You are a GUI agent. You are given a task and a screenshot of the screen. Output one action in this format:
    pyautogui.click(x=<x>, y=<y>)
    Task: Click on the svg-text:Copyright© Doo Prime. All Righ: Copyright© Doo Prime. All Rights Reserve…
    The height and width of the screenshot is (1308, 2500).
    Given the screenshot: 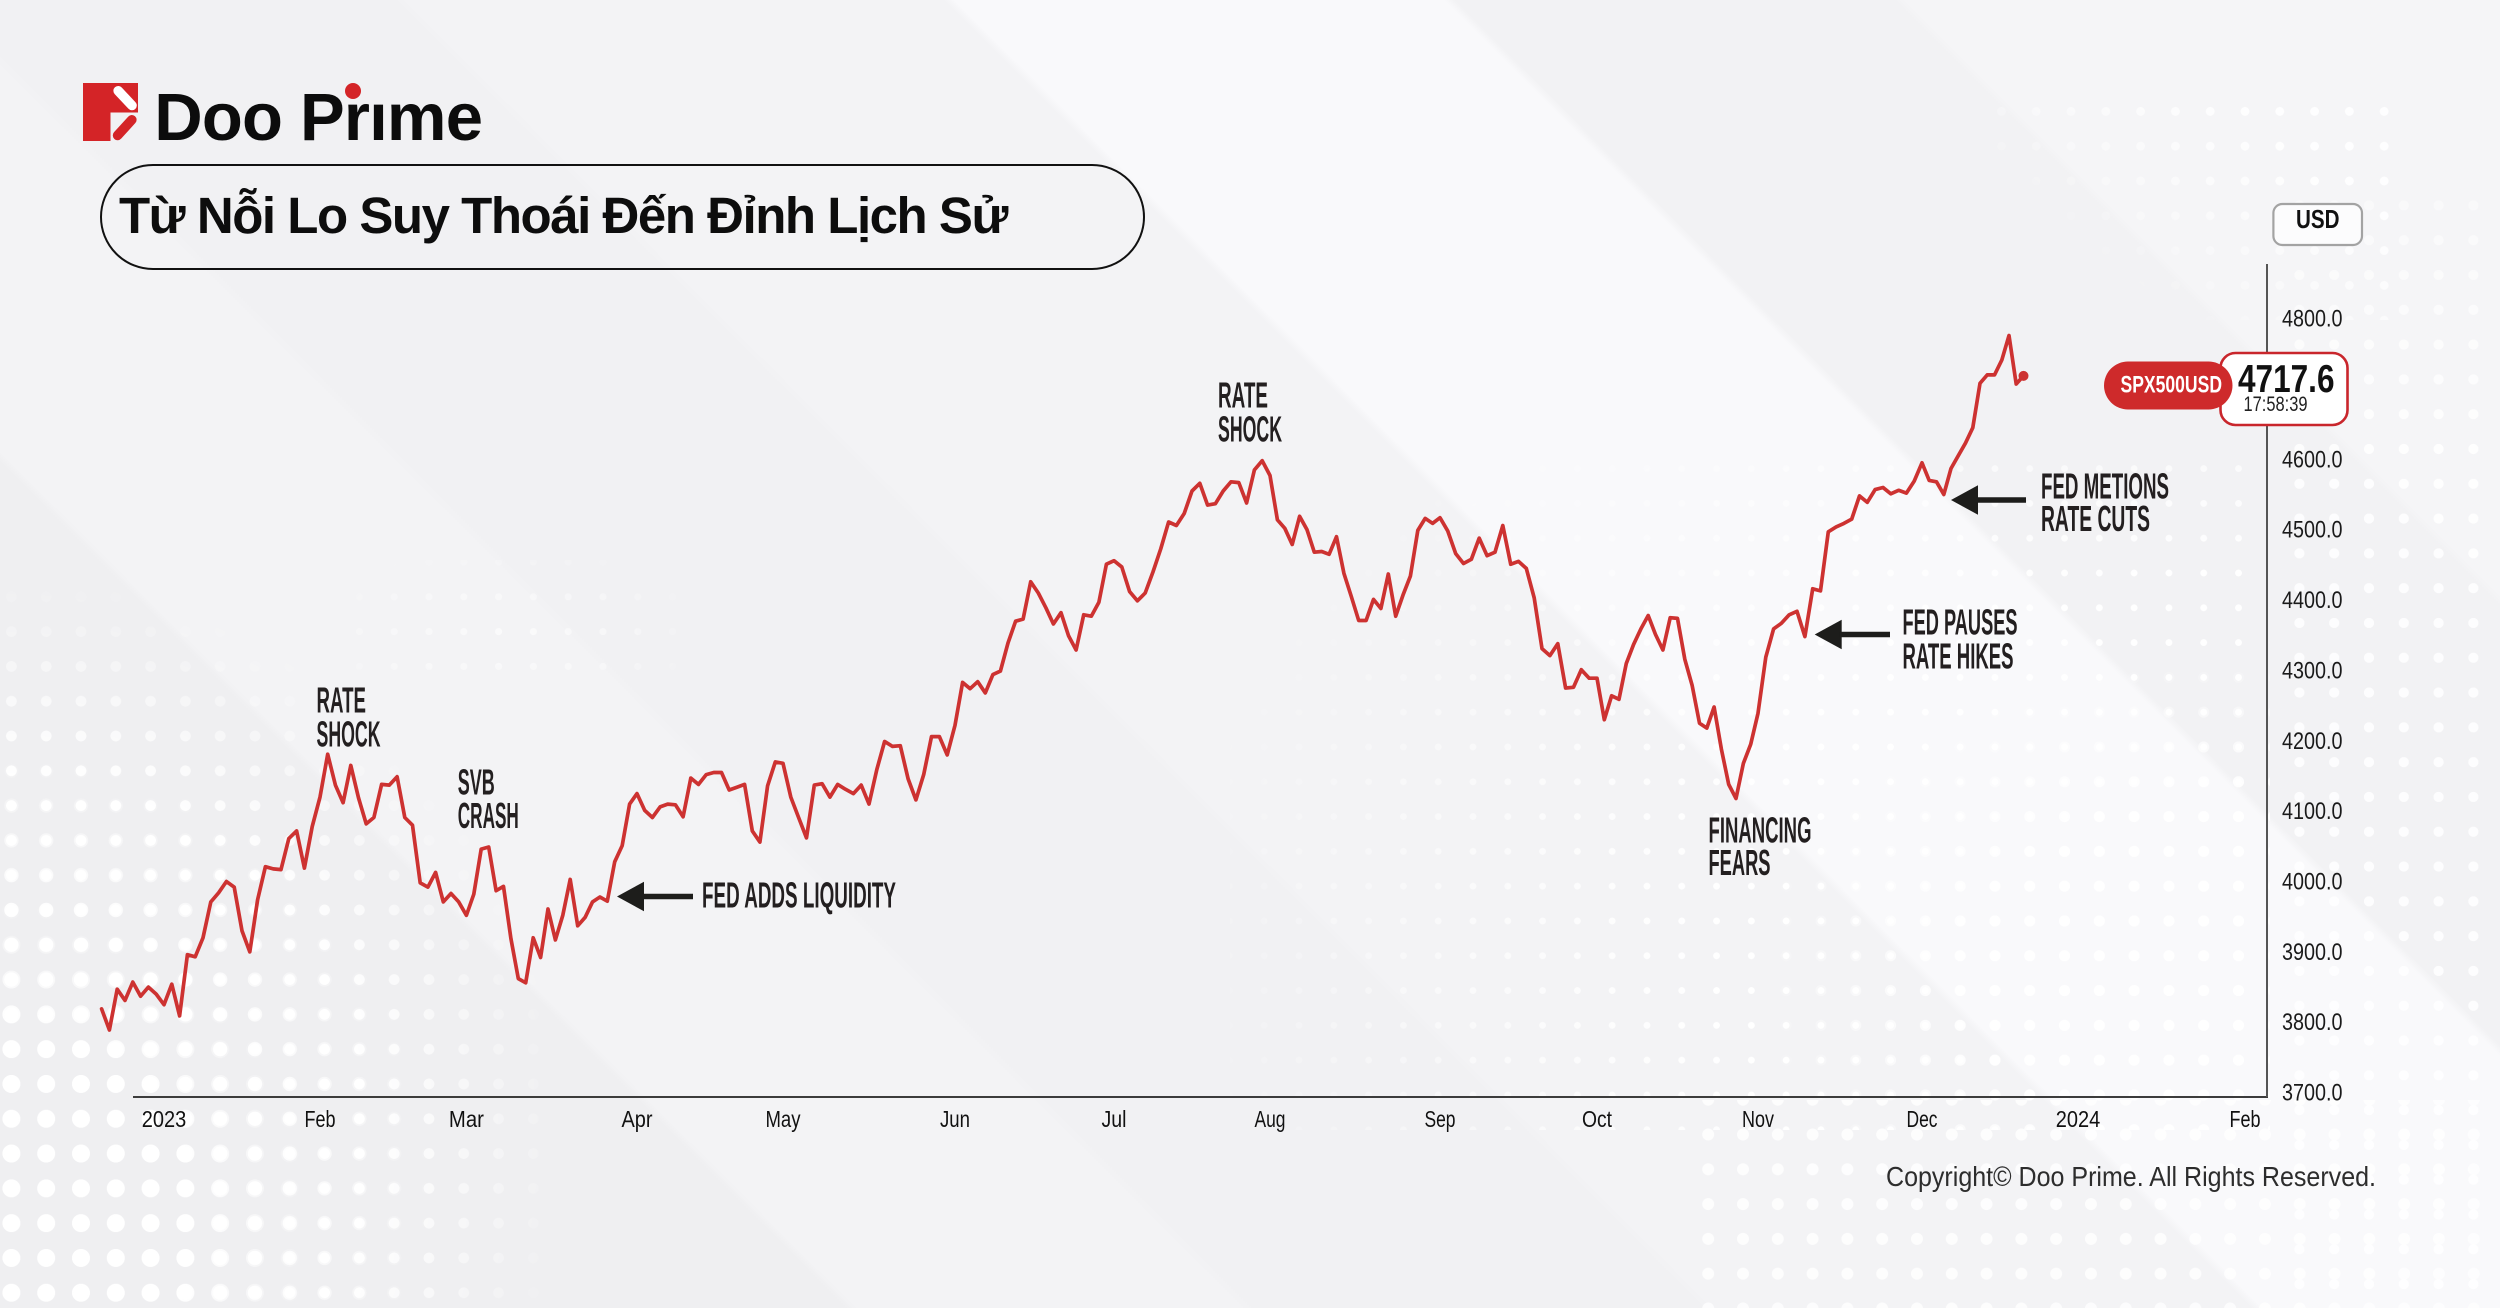 What is the action you would take?
    pyautogui.click(x=2131, y=1176)
    